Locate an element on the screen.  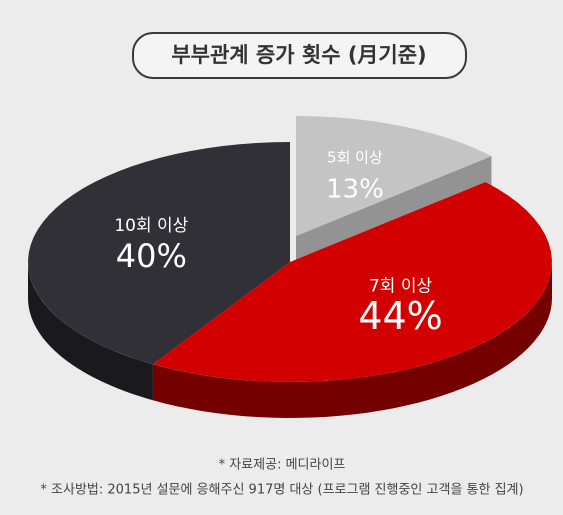
value-label: 40% is located at coordinates (151, 256).